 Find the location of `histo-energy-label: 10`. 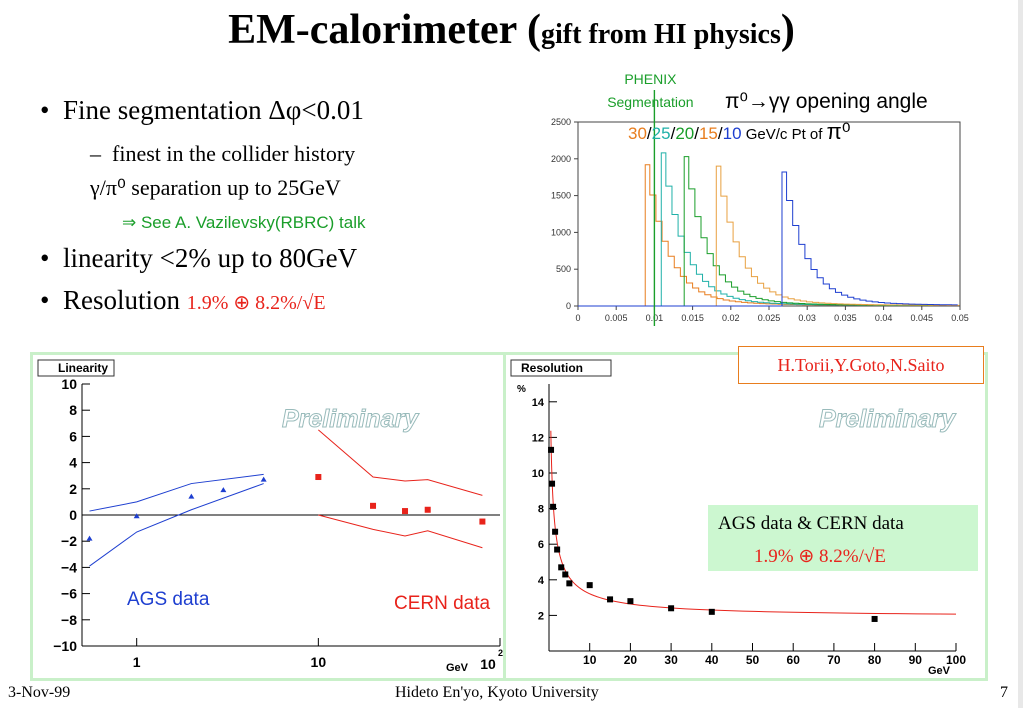

histo-energy-label: 10 is located at coordinates (732, 133).